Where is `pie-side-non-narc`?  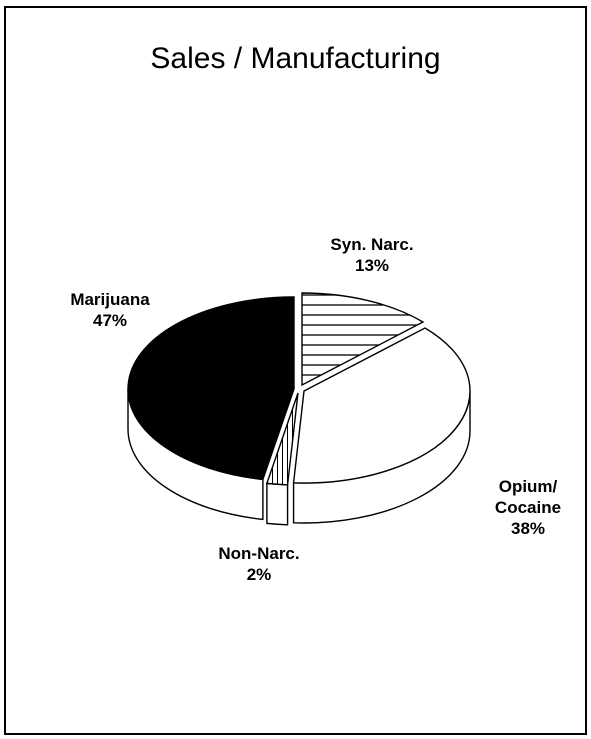
pie-side-non-narc is located at coordinates (277, 504).